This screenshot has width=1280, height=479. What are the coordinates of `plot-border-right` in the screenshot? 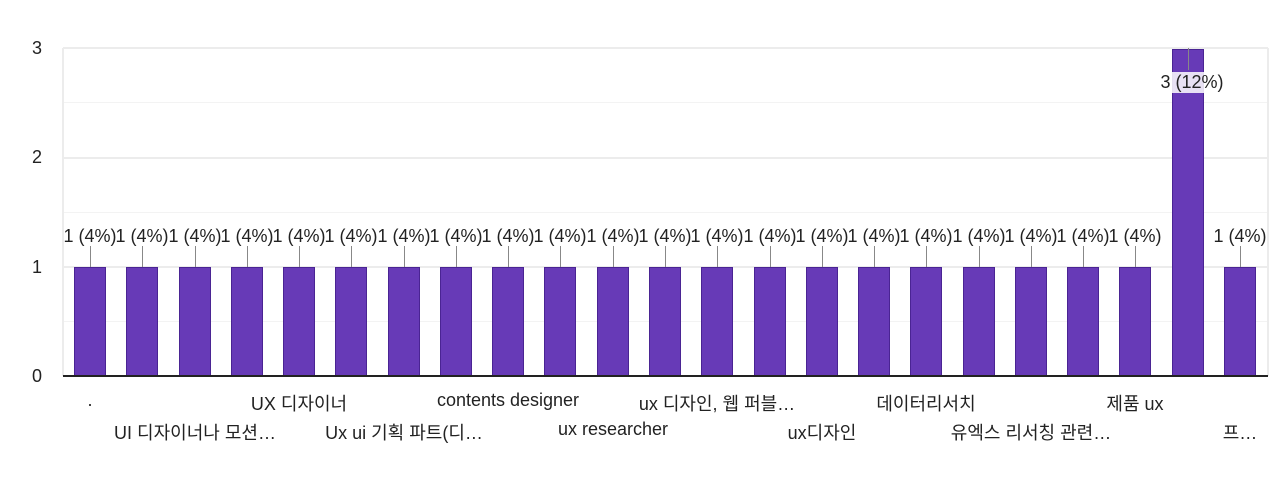 It's located at (1268, 212).